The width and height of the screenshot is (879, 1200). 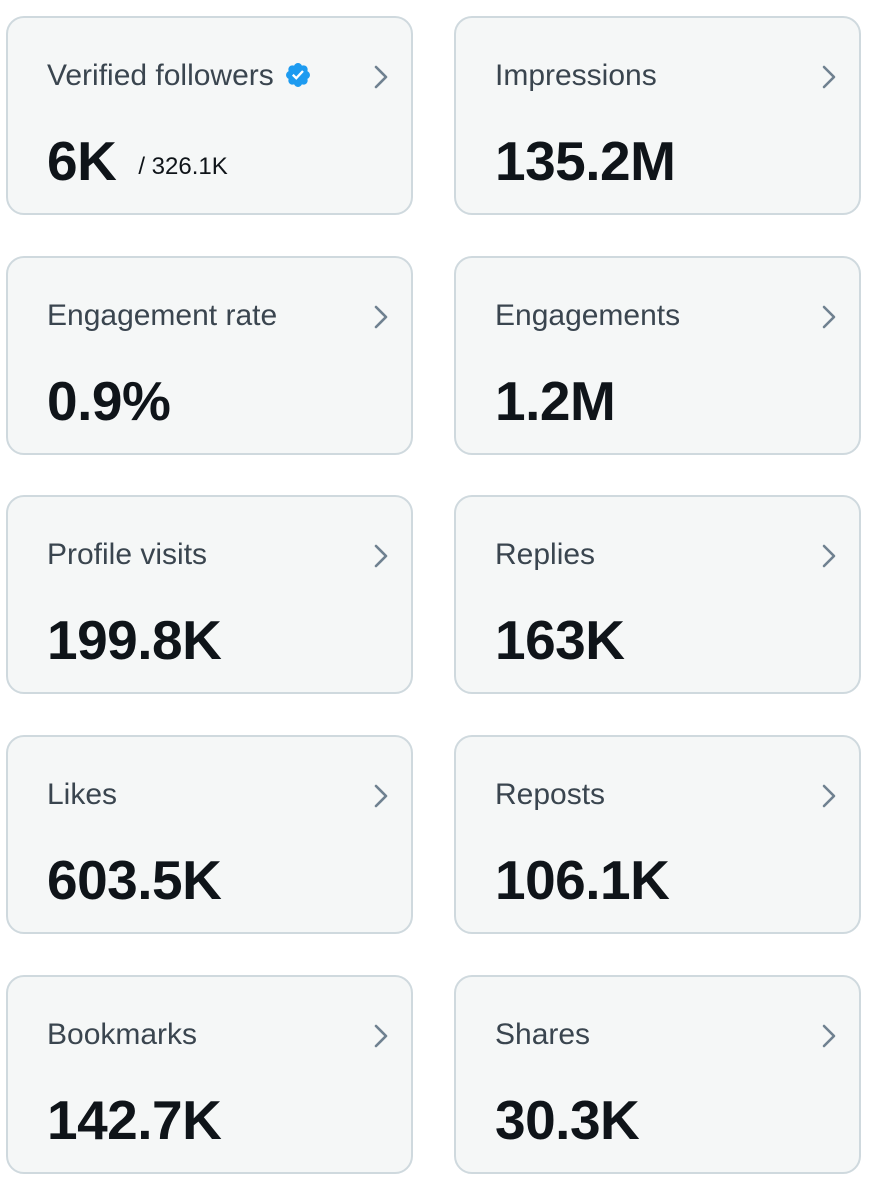 I want to click on metric-value: 106.1K, so click(x=582, y=880).